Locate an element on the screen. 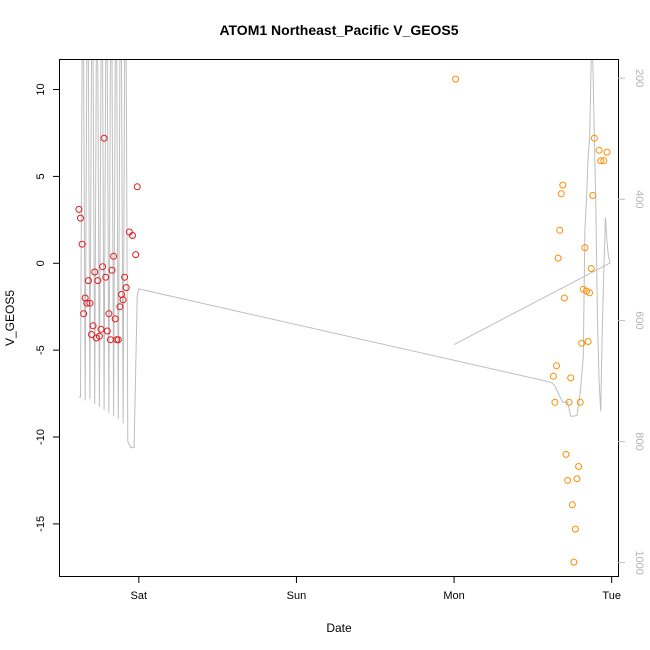 Image resolution: width=650 pixels, height=650 pixels. chart-title: ATOM1 Northeast_Pacific V_GEOS5 is located at coordinates (338, 30).